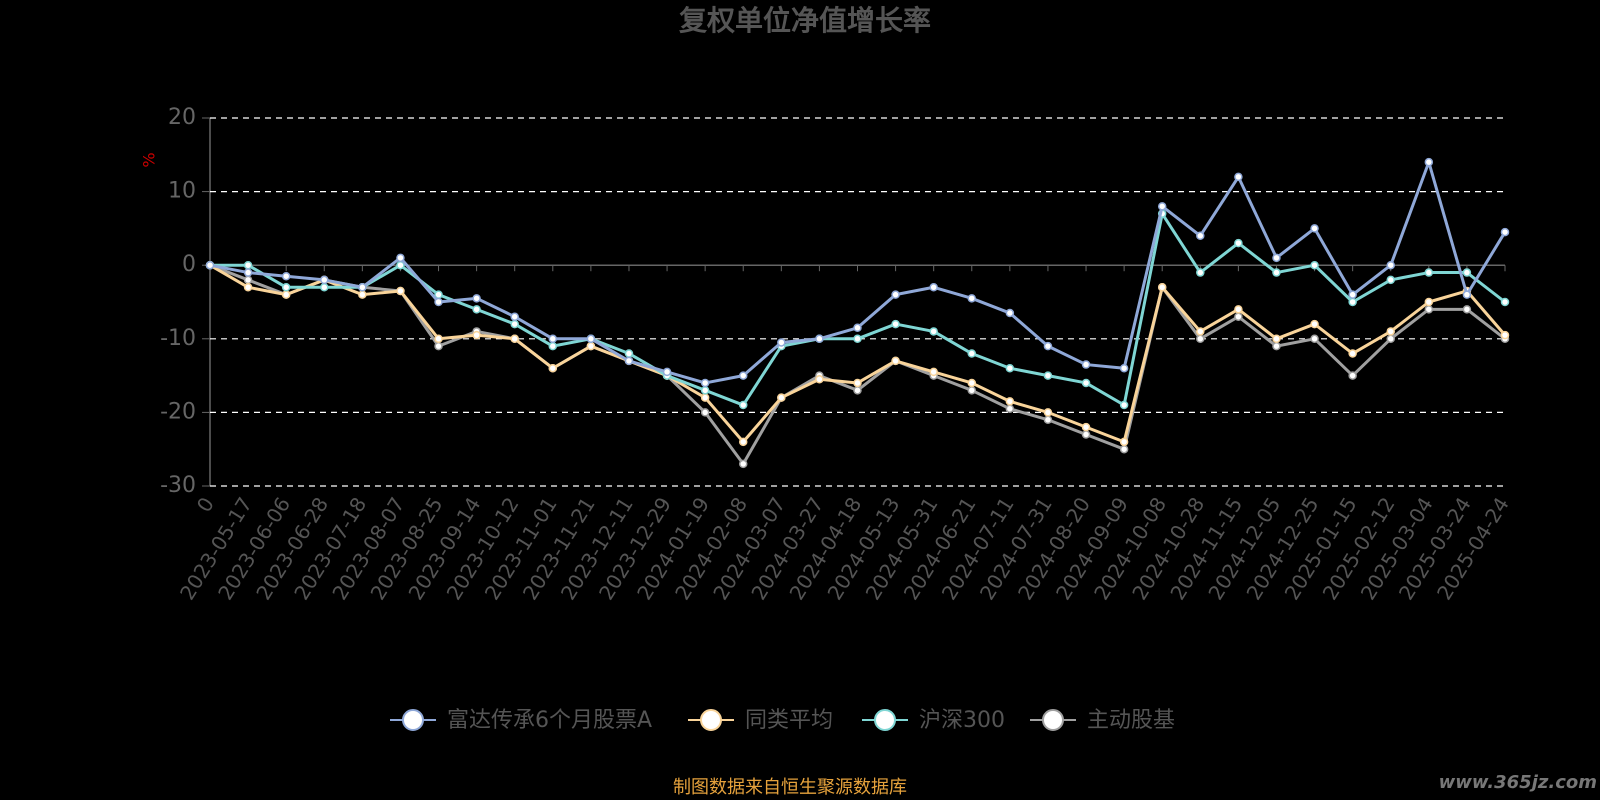 The image size is (1600, 800). Describe the element at coordinates (178, 338) in the screenshot. I see `y-tick-label: -10` at that location.